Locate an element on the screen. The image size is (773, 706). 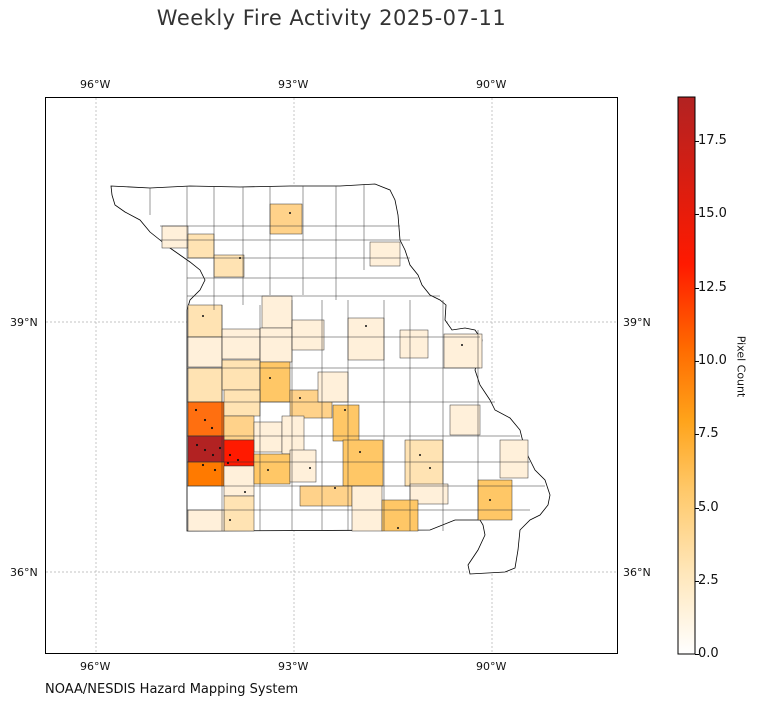
cbar-tick-17-5: 17.5 is located at coordinates (712, 140).